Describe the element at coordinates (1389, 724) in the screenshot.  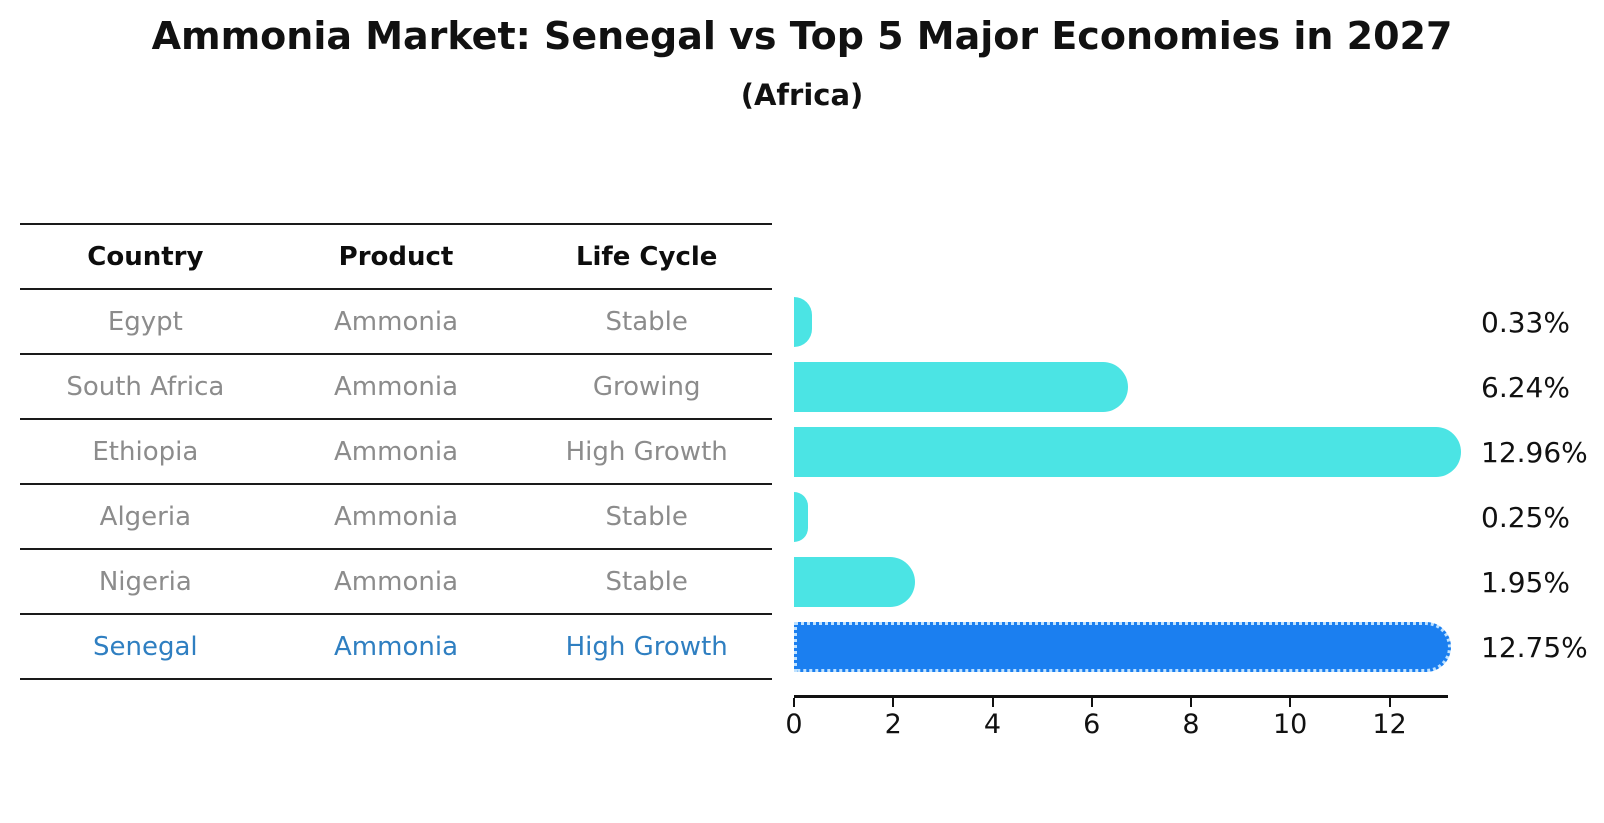
I see `x-tick-label: 12` at that location.